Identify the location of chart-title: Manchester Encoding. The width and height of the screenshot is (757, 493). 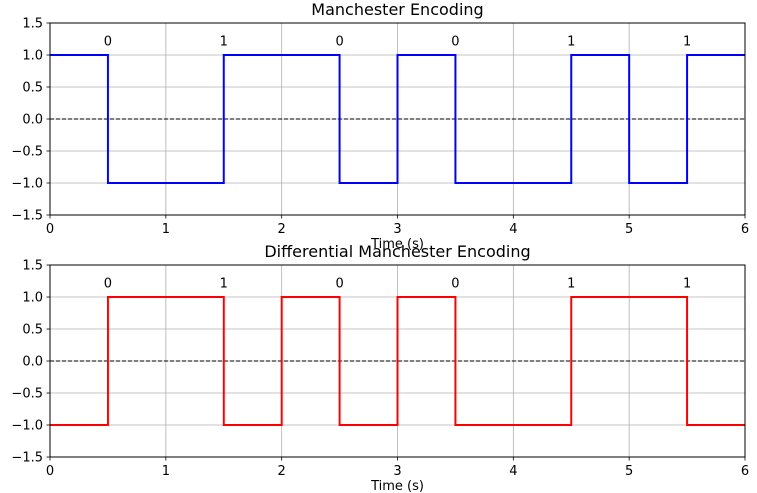
(397, 9).